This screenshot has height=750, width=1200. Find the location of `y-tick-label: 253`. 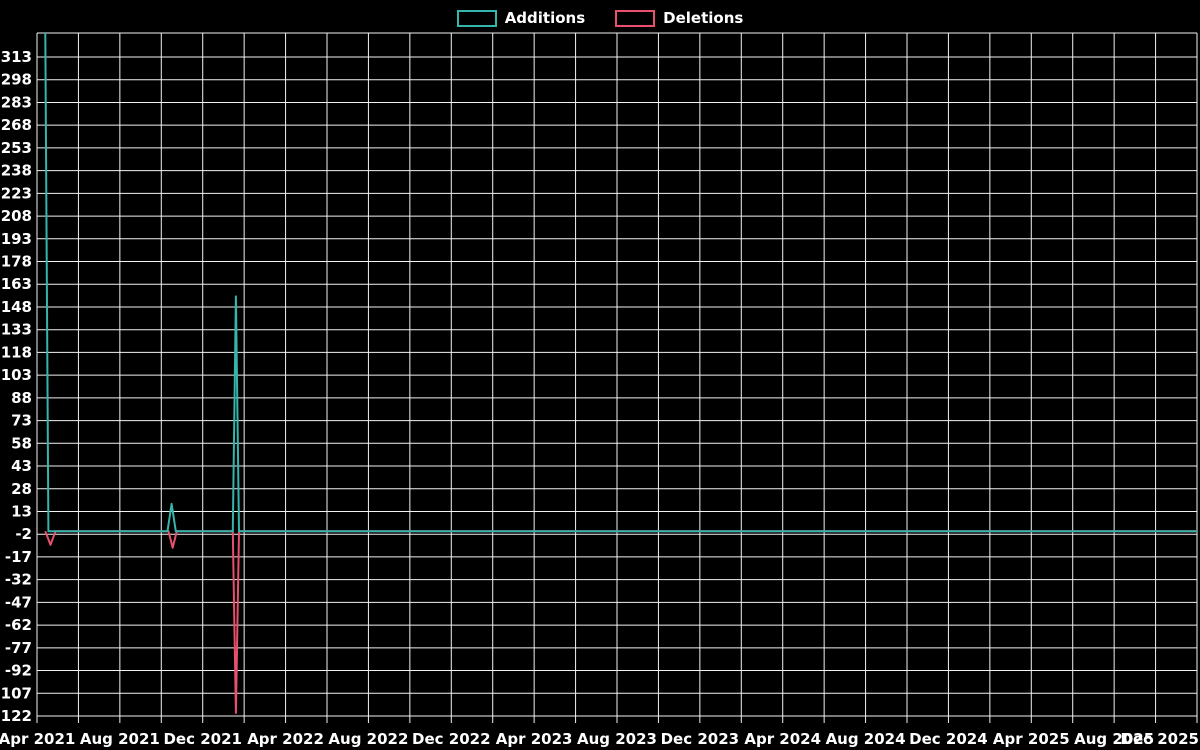

y-tick-label: 253 is located at coordinates (16, 148).